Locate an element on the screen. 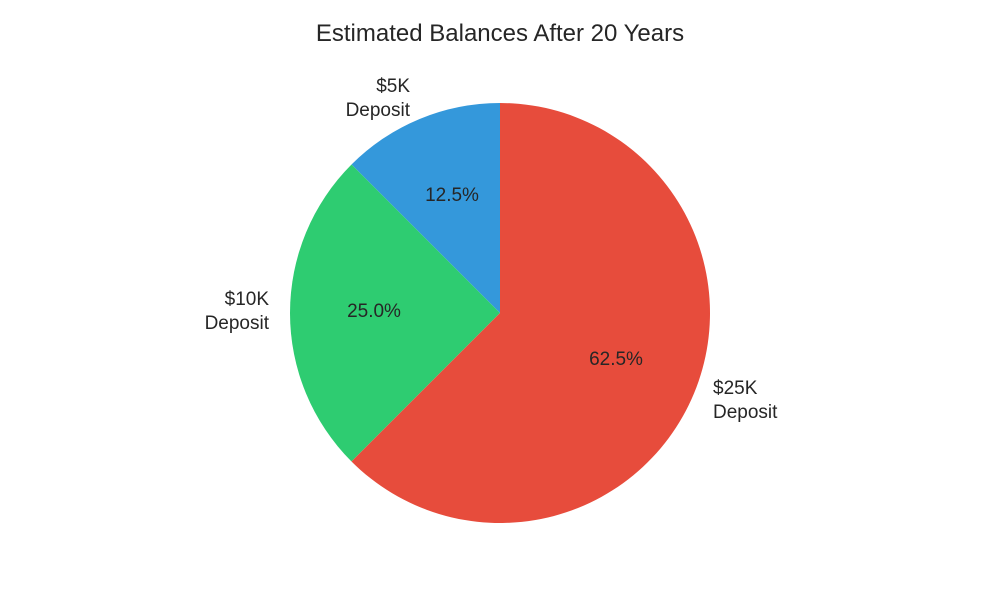 The height and width of the screenshot is (600, 1000). label-25k-line2: Deposit is located at coordinates (745, 412).